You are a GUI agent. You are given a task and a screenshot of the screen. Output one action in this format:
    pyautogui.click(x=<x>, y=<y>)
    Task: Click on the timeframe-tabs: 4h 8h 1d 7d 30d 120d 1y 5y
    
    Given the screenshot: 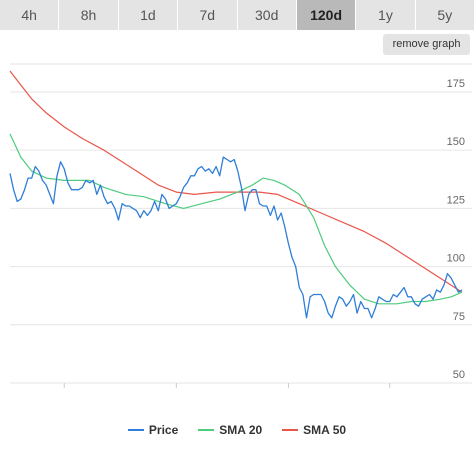 What is the action you would take?
    pyautogui.click(x=237, y=15)
    